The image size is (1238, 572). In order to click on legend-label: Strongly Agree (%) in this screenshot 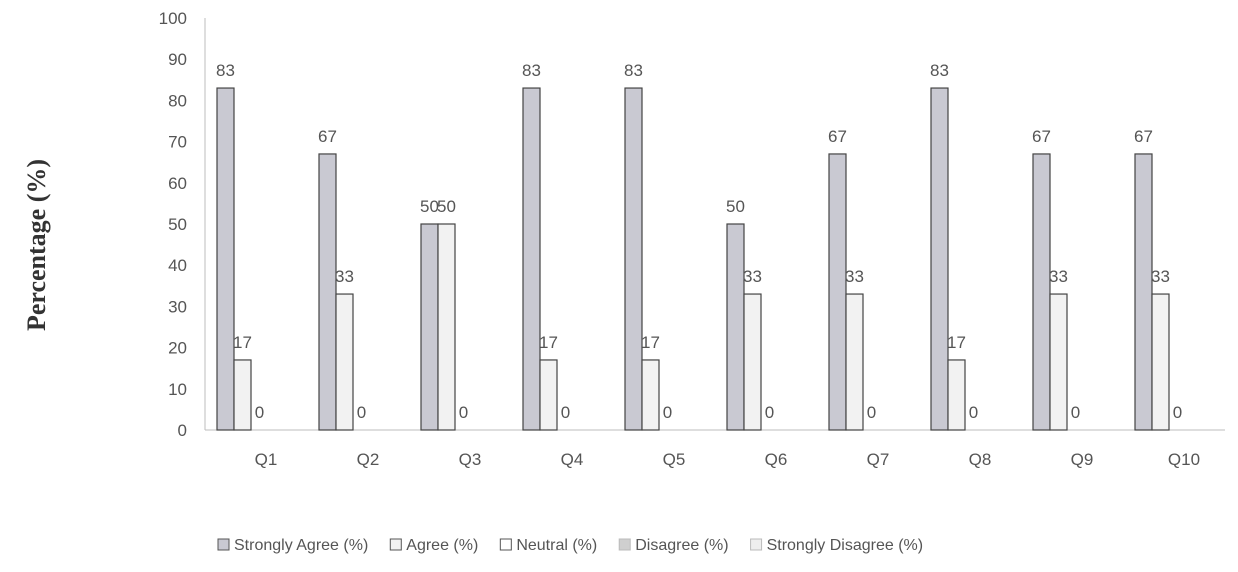, I will do `click(301, 545)`.